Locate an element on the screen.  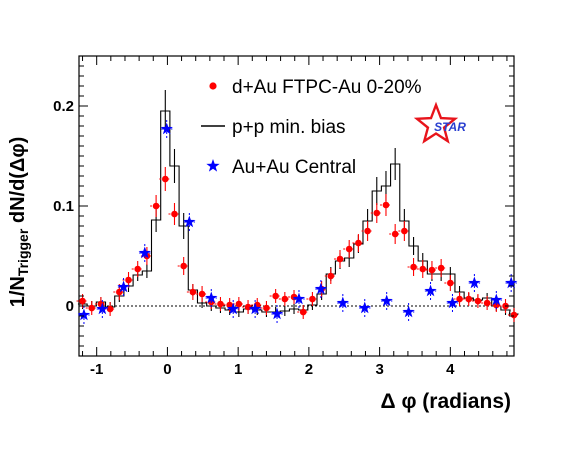
star-logo: STAR is located at coordinates (439, 122).